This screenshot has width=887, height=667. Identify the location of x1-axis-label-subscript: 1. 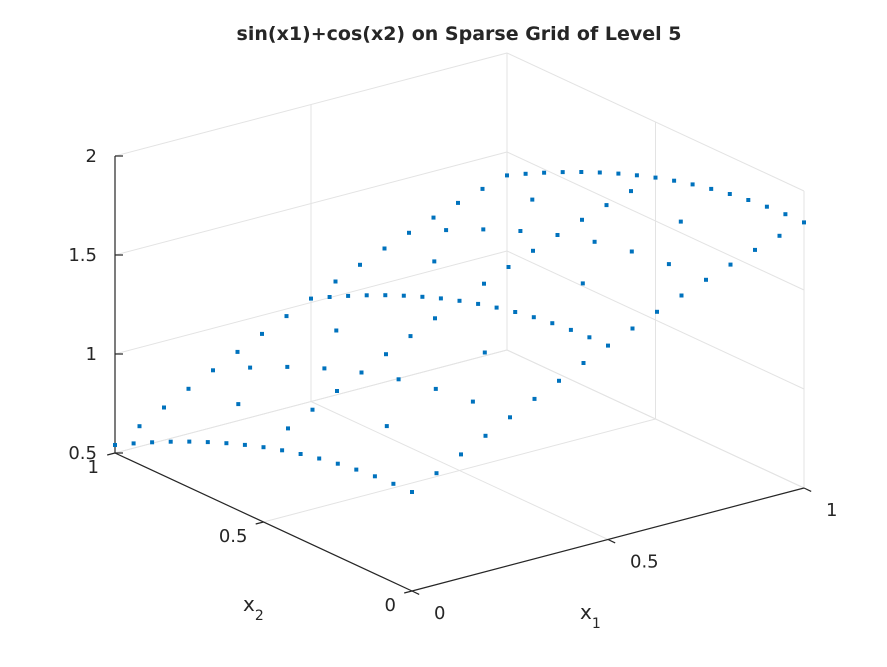
(596, 624).